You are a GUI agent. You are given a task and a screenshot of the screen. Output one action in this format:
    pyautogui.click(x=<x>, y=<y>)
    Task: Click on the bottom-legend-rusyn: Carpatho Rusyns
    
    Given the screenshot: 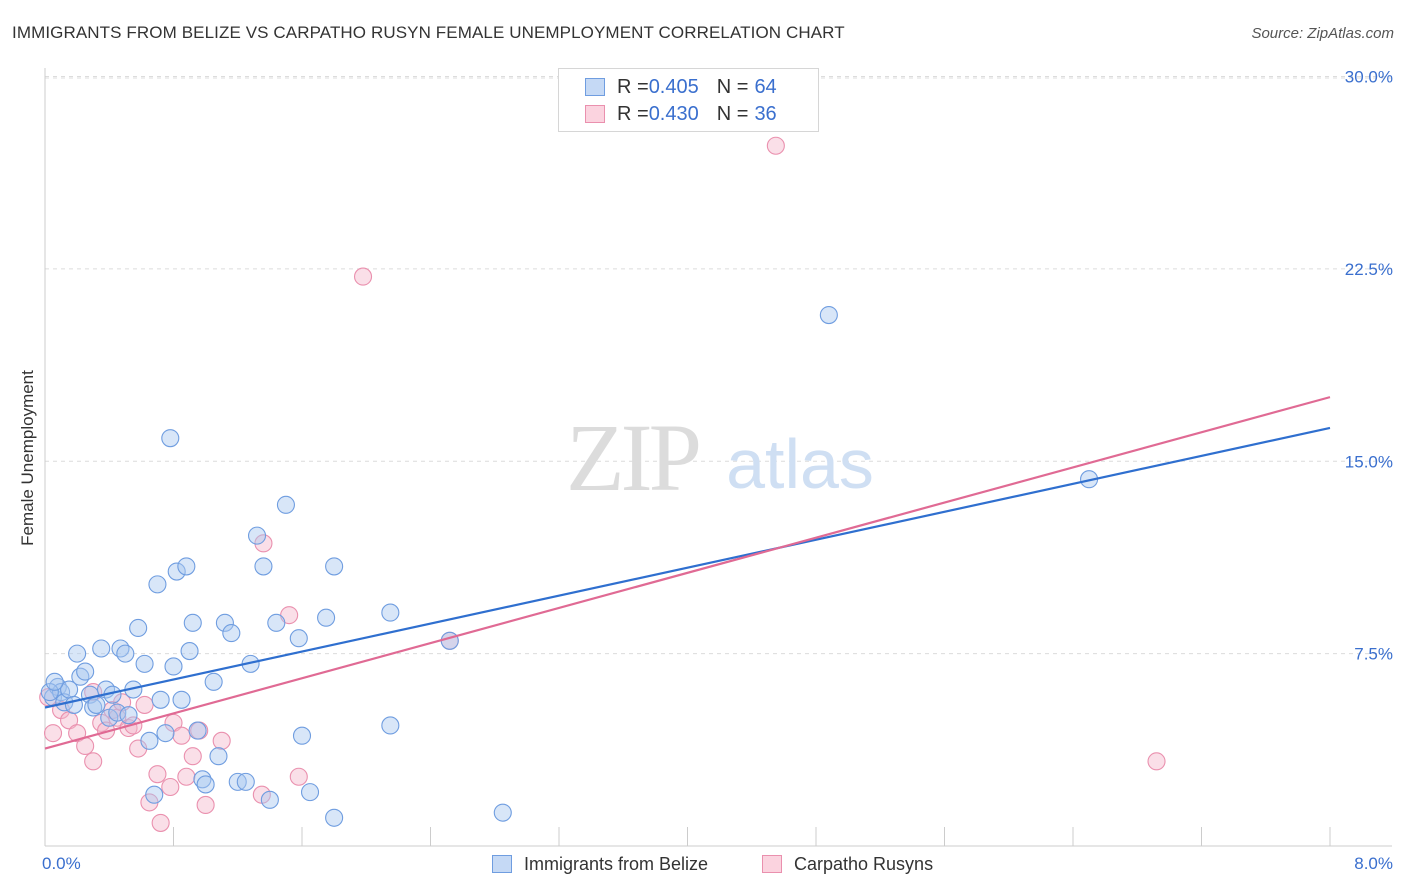 What is the action you would take?
    pyautogui.click(x=847, y=864)
    